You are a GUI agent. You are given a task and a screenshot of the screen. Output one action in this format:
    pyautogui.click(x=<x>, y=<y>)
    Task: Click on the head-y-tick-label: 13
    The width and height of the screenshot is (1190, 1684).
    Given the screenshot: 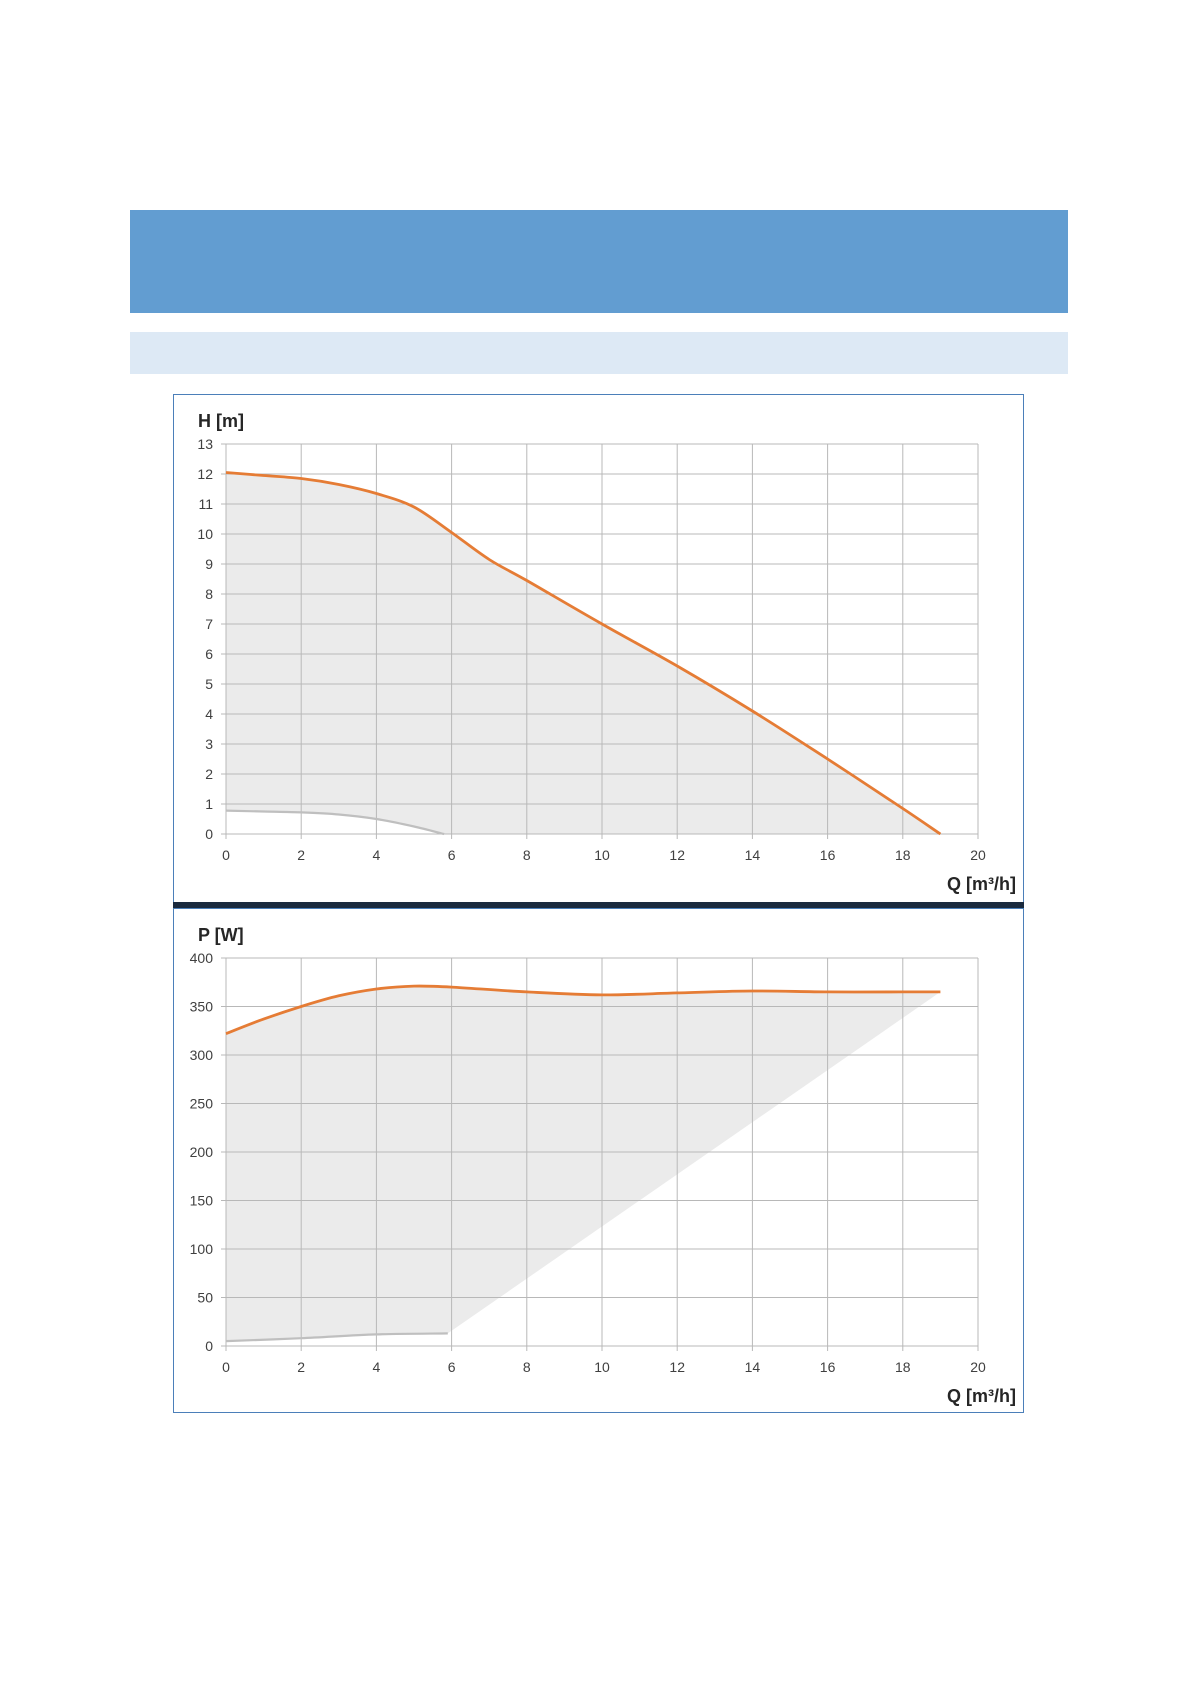 What is the action you would take?
    pyautogui.click(x=205, y=444)
    